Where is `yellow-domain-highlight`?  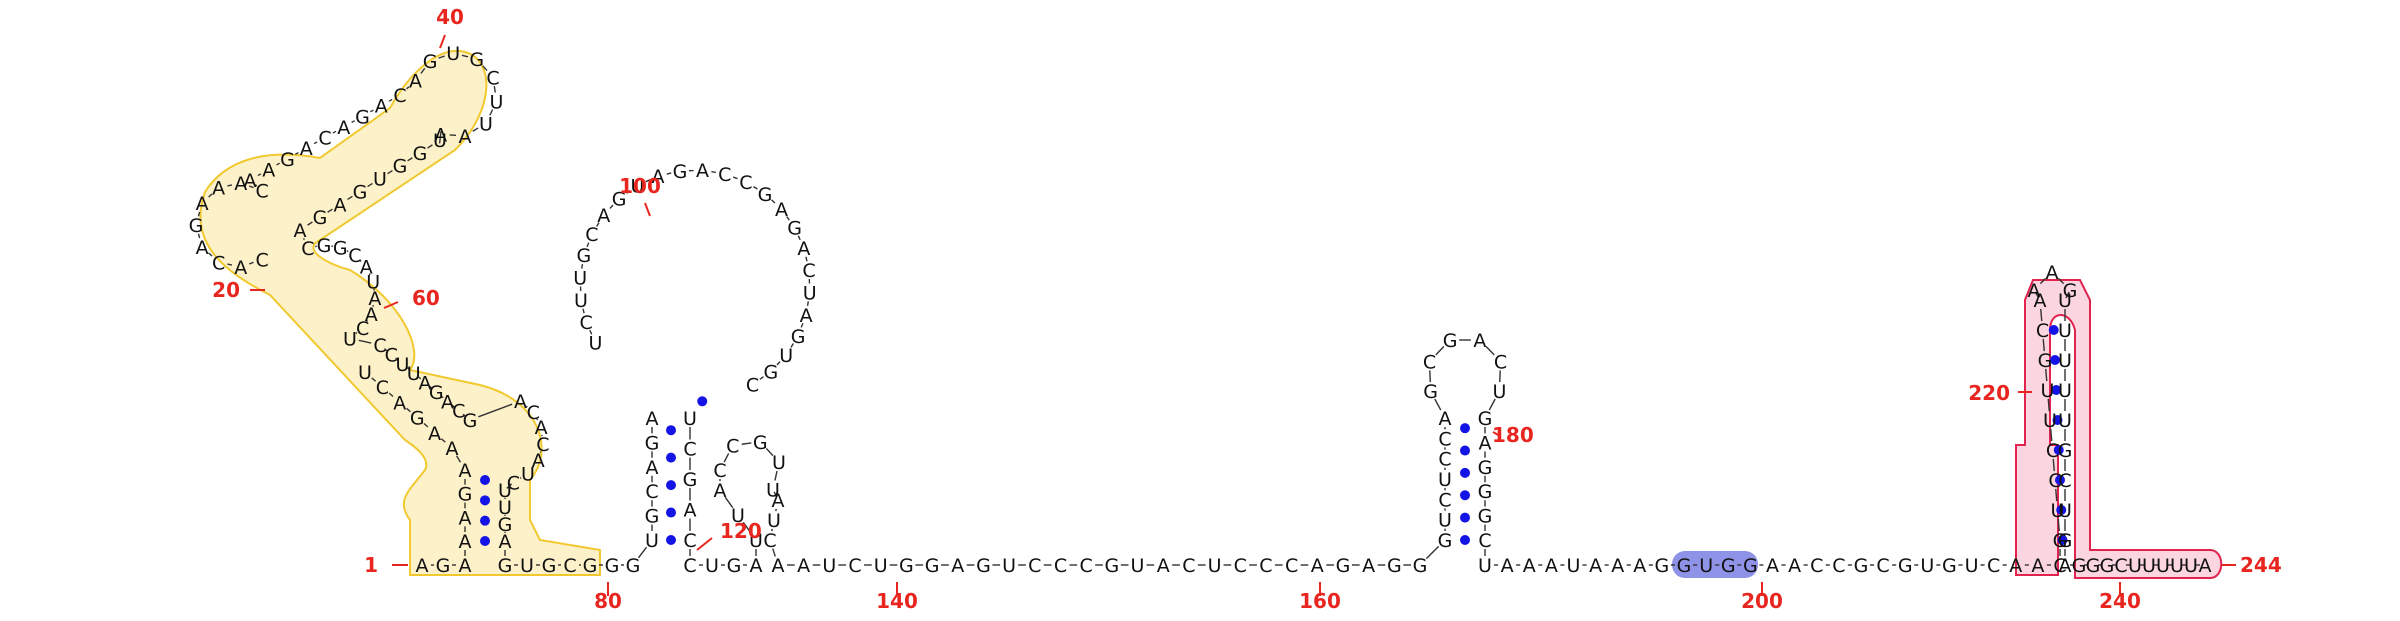
yellow-domain-highlight is located at coordinates (400, 312).